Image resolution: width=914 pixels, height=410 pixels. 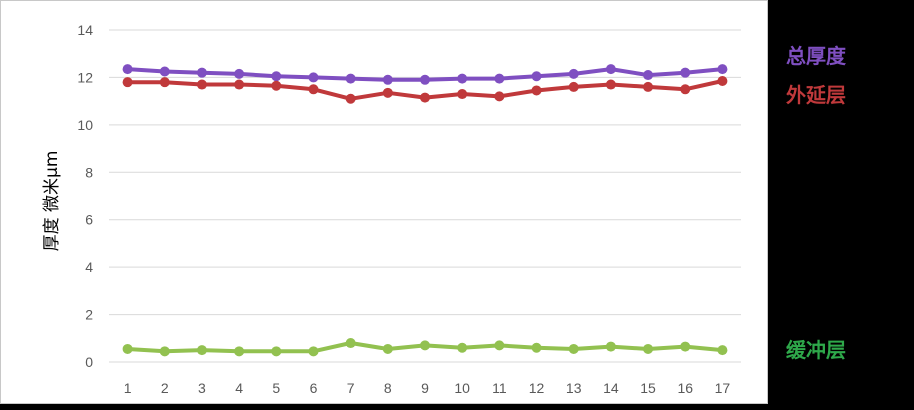 What do you see at coordinates (388, 388) in the screenshot?
I see `x-tick-label: 8` at bounding box center [388, 388].